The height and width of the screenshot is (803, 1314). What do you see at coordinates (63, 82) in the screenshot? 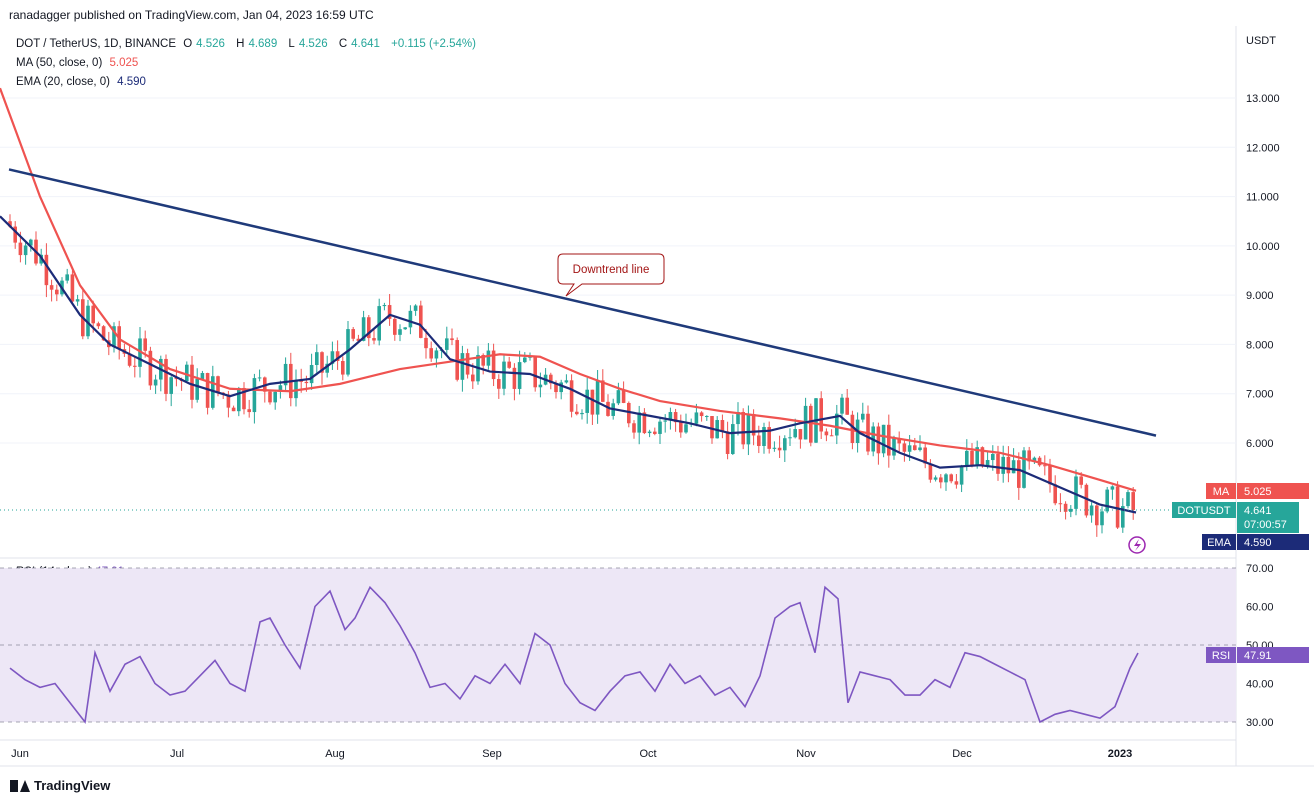
I see `ema-legend-label: EMA (20, close, 0)` at bounding box center [63, 82].